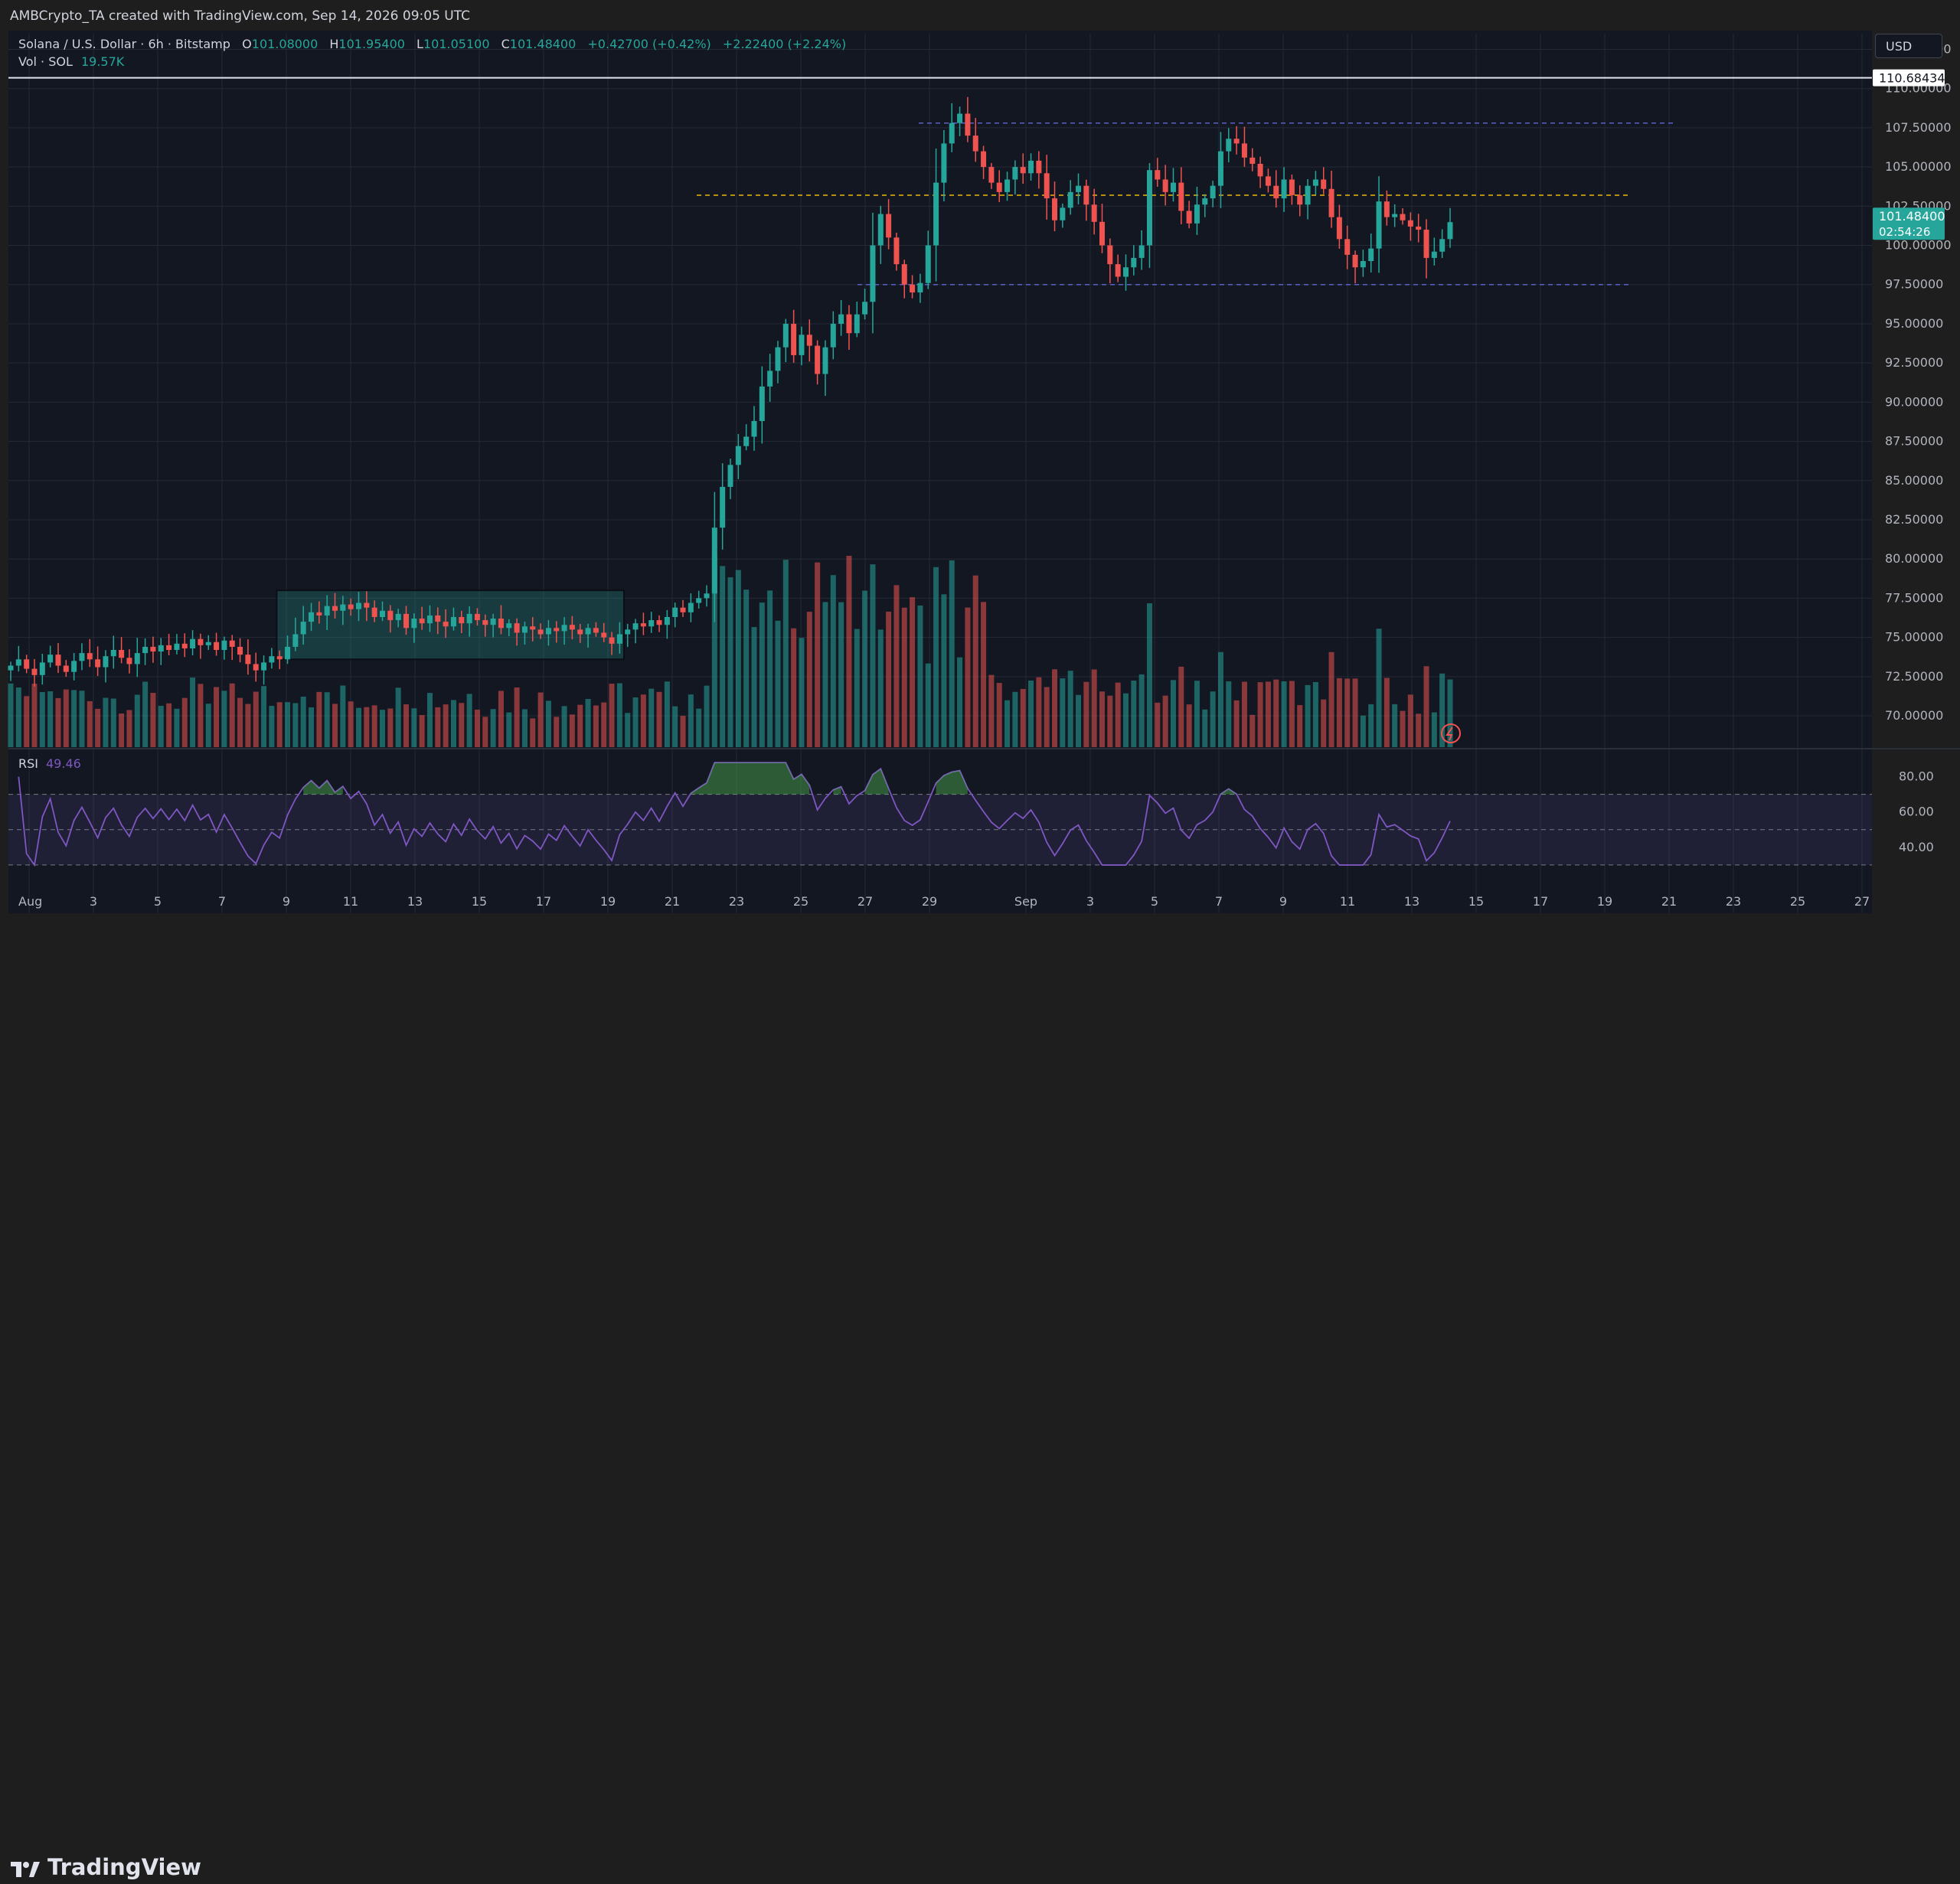  Describe the element at coordinates (26, 1867) in the screenshot. I see `tradingview-logo-icon` at that location.